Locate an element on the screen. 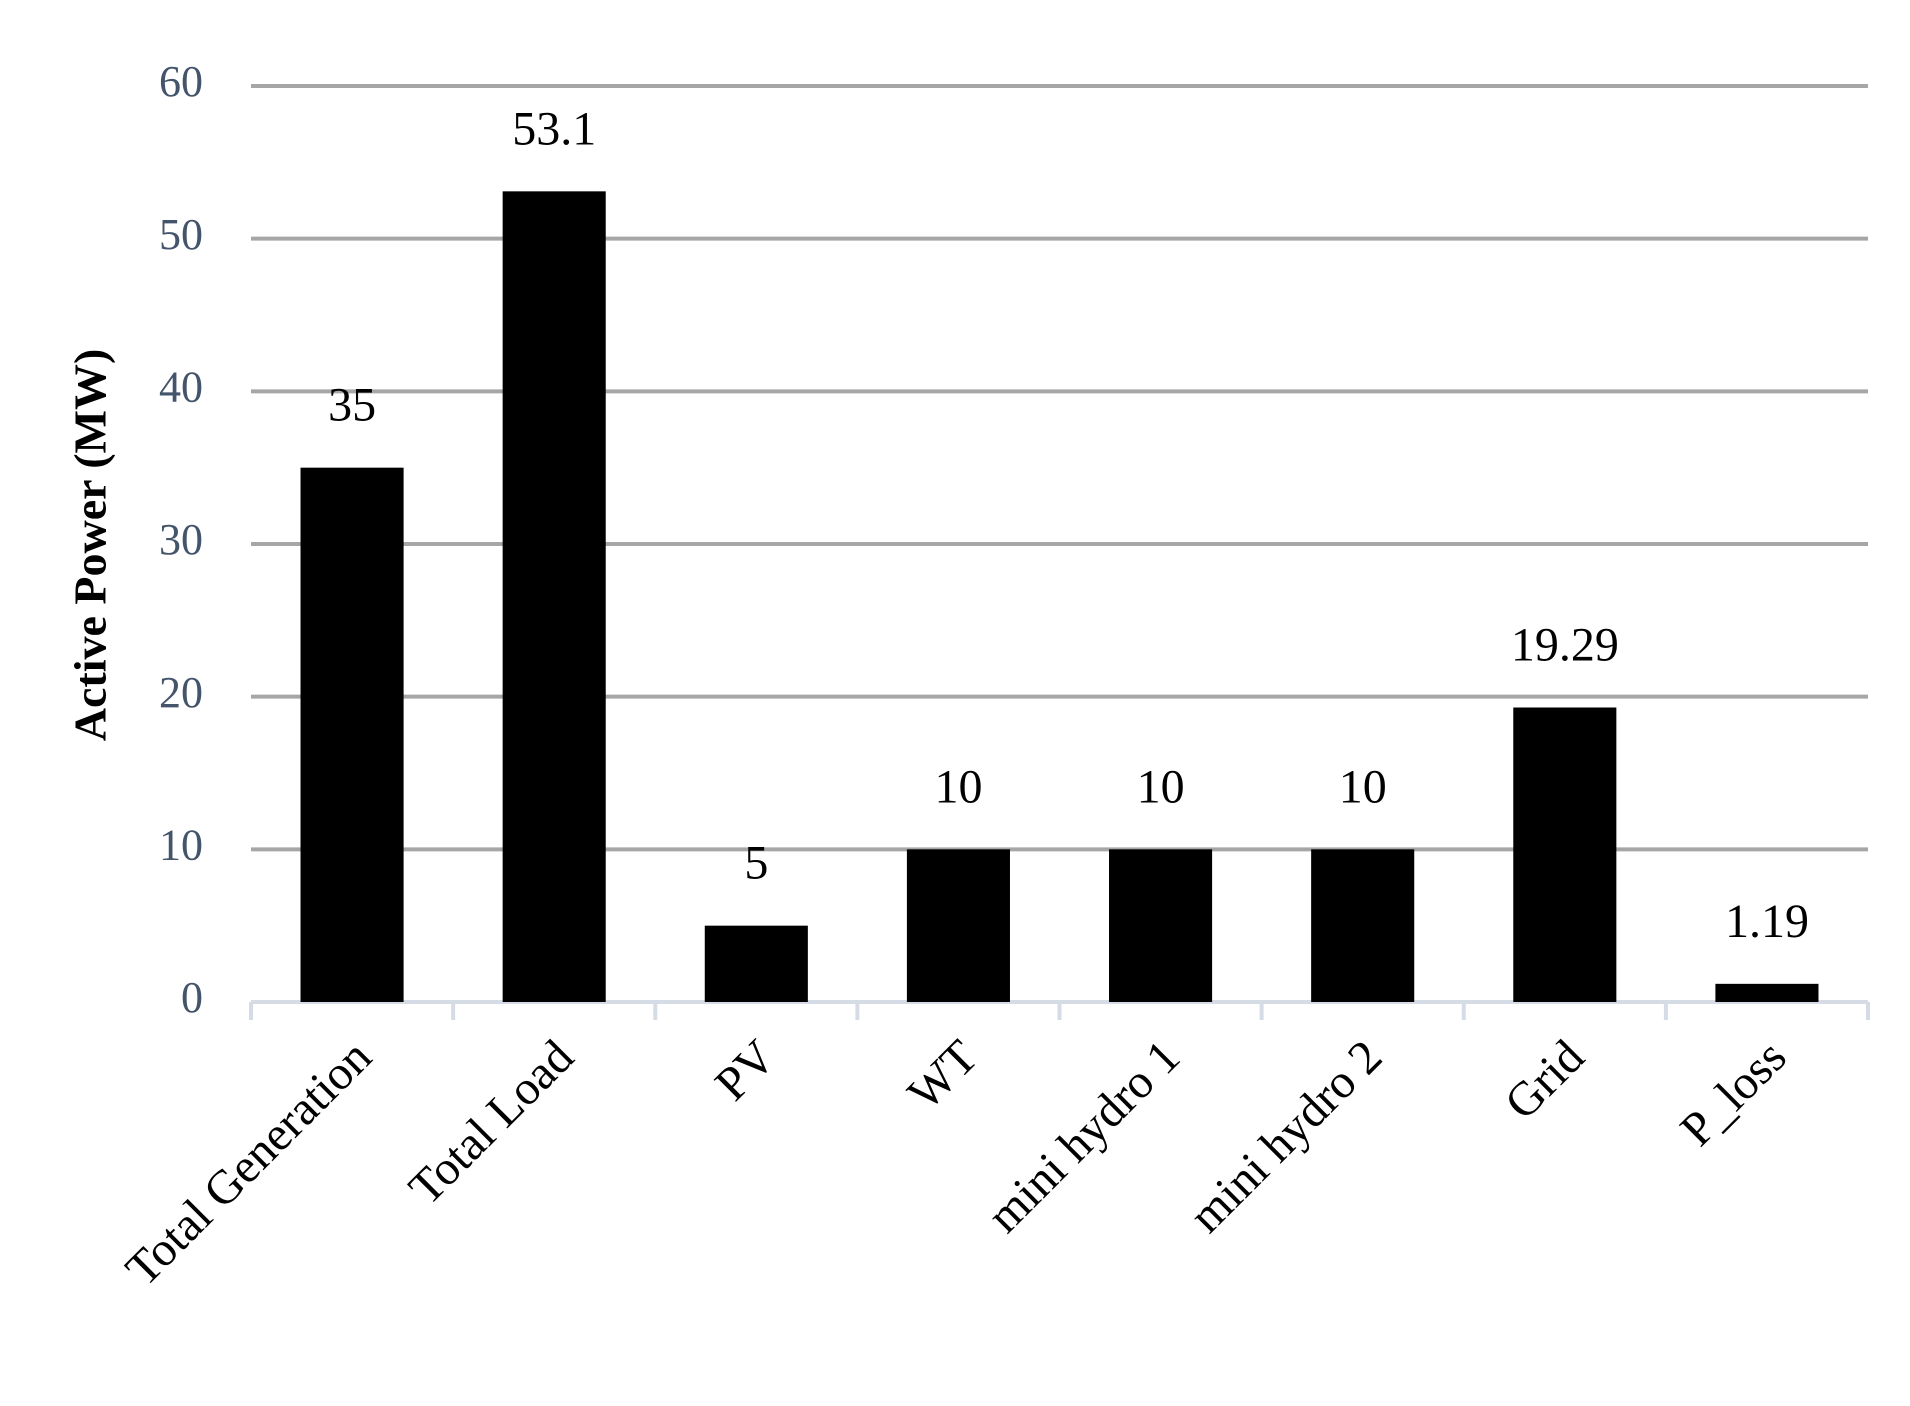  y-axis-title: Active Power (MW) is located at coordinates (90, 545).